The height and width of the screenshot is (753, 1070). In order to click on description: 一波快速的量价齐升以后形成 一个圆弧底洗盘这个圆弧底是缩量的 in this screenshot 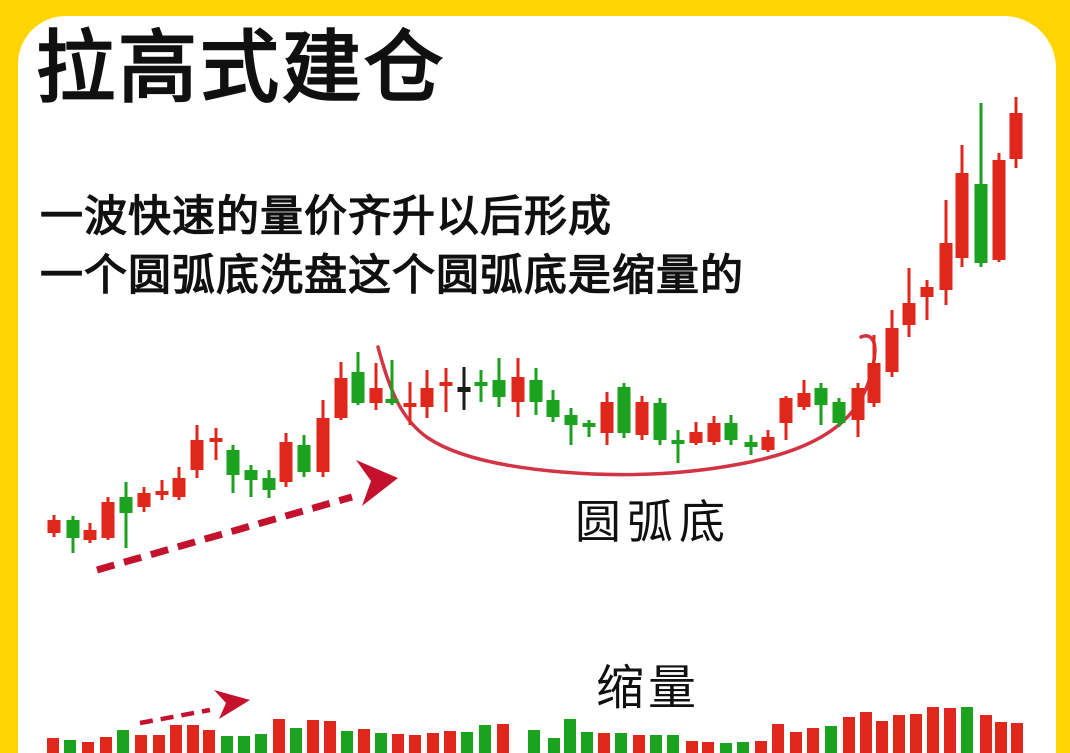, I will do `click(392, 247)`.